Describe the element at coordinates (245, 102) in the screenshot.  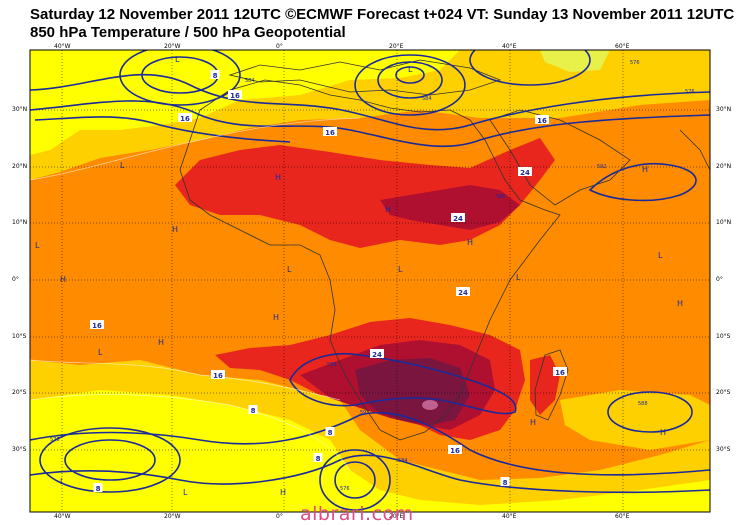
I see `temp-zone-cold-north` at that location.